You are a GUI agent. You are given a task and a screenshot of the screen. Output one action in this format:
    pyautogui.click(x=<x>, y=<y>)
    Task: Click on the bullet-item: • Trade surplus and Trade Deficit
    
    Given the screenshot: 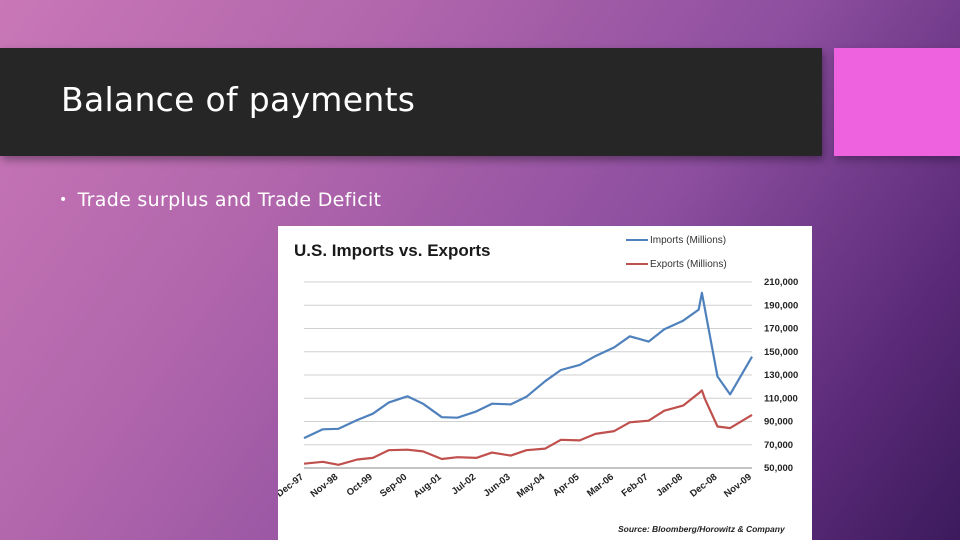 What is the action you would take?
    pyautogui.click(x=220, y=200)
    